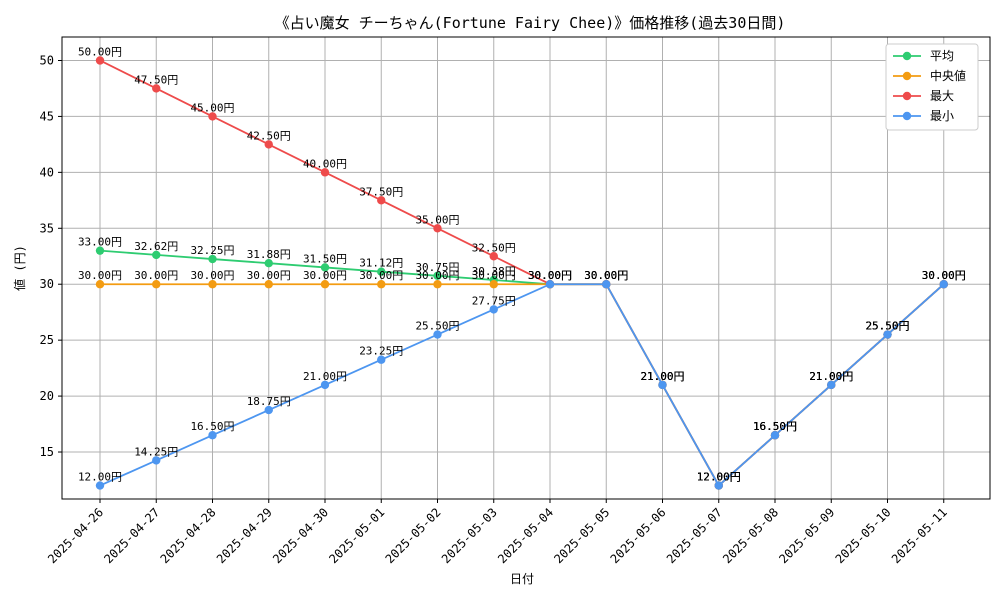 The width and height of the screenshot is (1000, 600). Describe the element at coordinates (325, 258) in the screenshot. I see `data-label: 31.50円` at that location.